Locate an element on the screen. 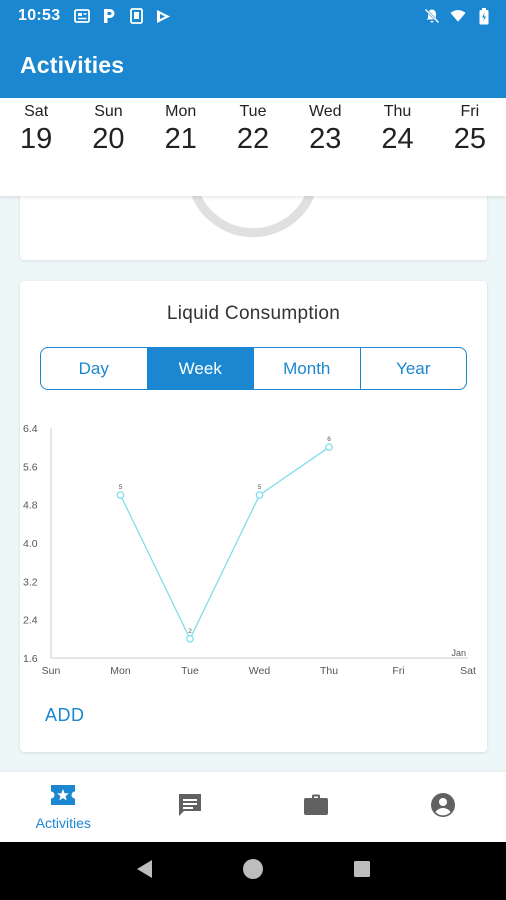 The height and width of the screenshot is (900, 506). account-circle-icon is located at coordinates (443, 807).